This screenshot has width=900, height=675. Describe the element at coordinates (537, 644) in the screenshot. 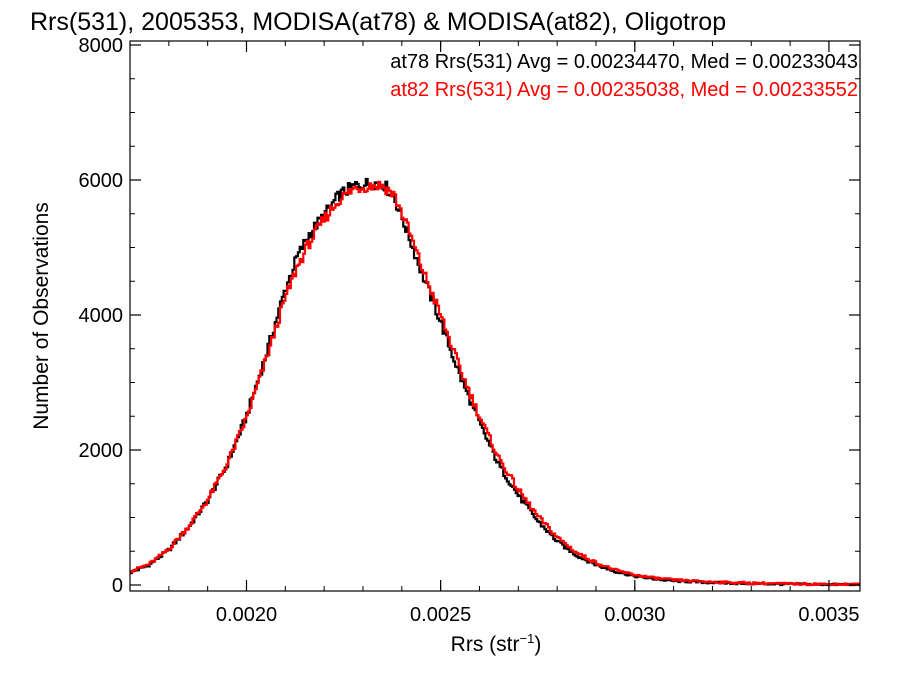

I see `x-axis-label-close: )` at that location.